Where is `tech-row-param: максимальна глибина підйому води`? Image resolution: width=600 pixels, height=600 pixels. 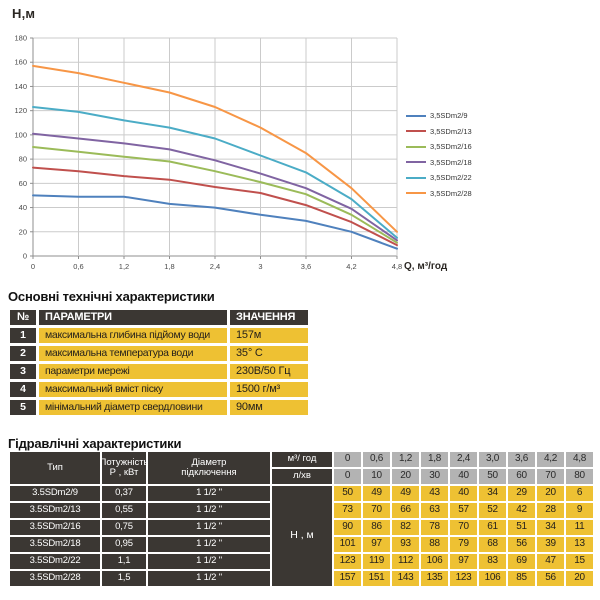 tech-row-param: максимальна глибина підйому води is located at coordinates (133, 335).